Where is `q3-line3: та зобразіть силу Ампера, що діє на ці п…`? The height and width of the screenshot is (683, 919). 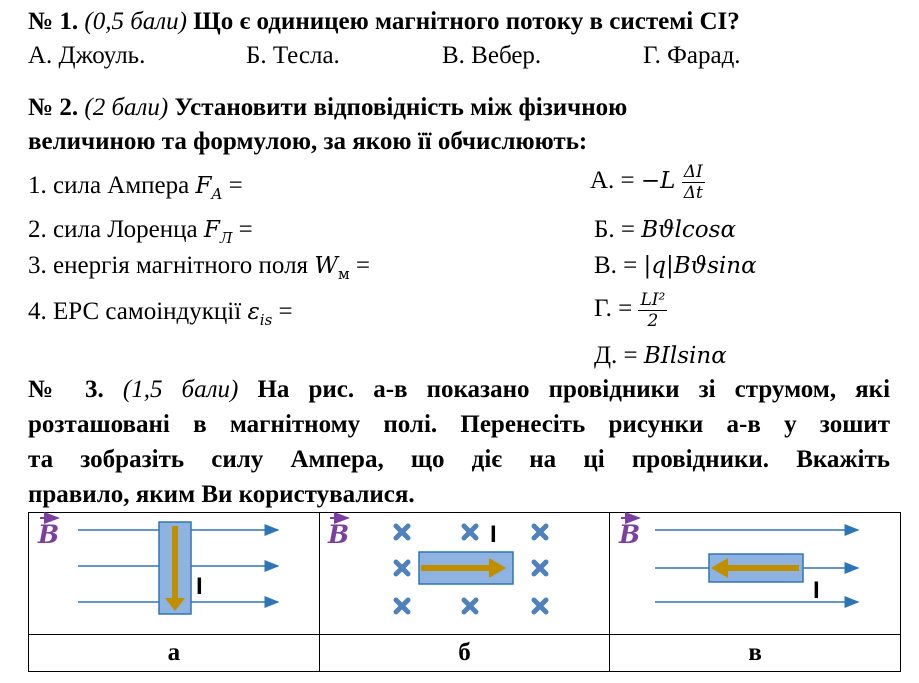
q3-line3: та зобразіть силу Ампера, що діє на ці п… is located at coordinates (459, 459).